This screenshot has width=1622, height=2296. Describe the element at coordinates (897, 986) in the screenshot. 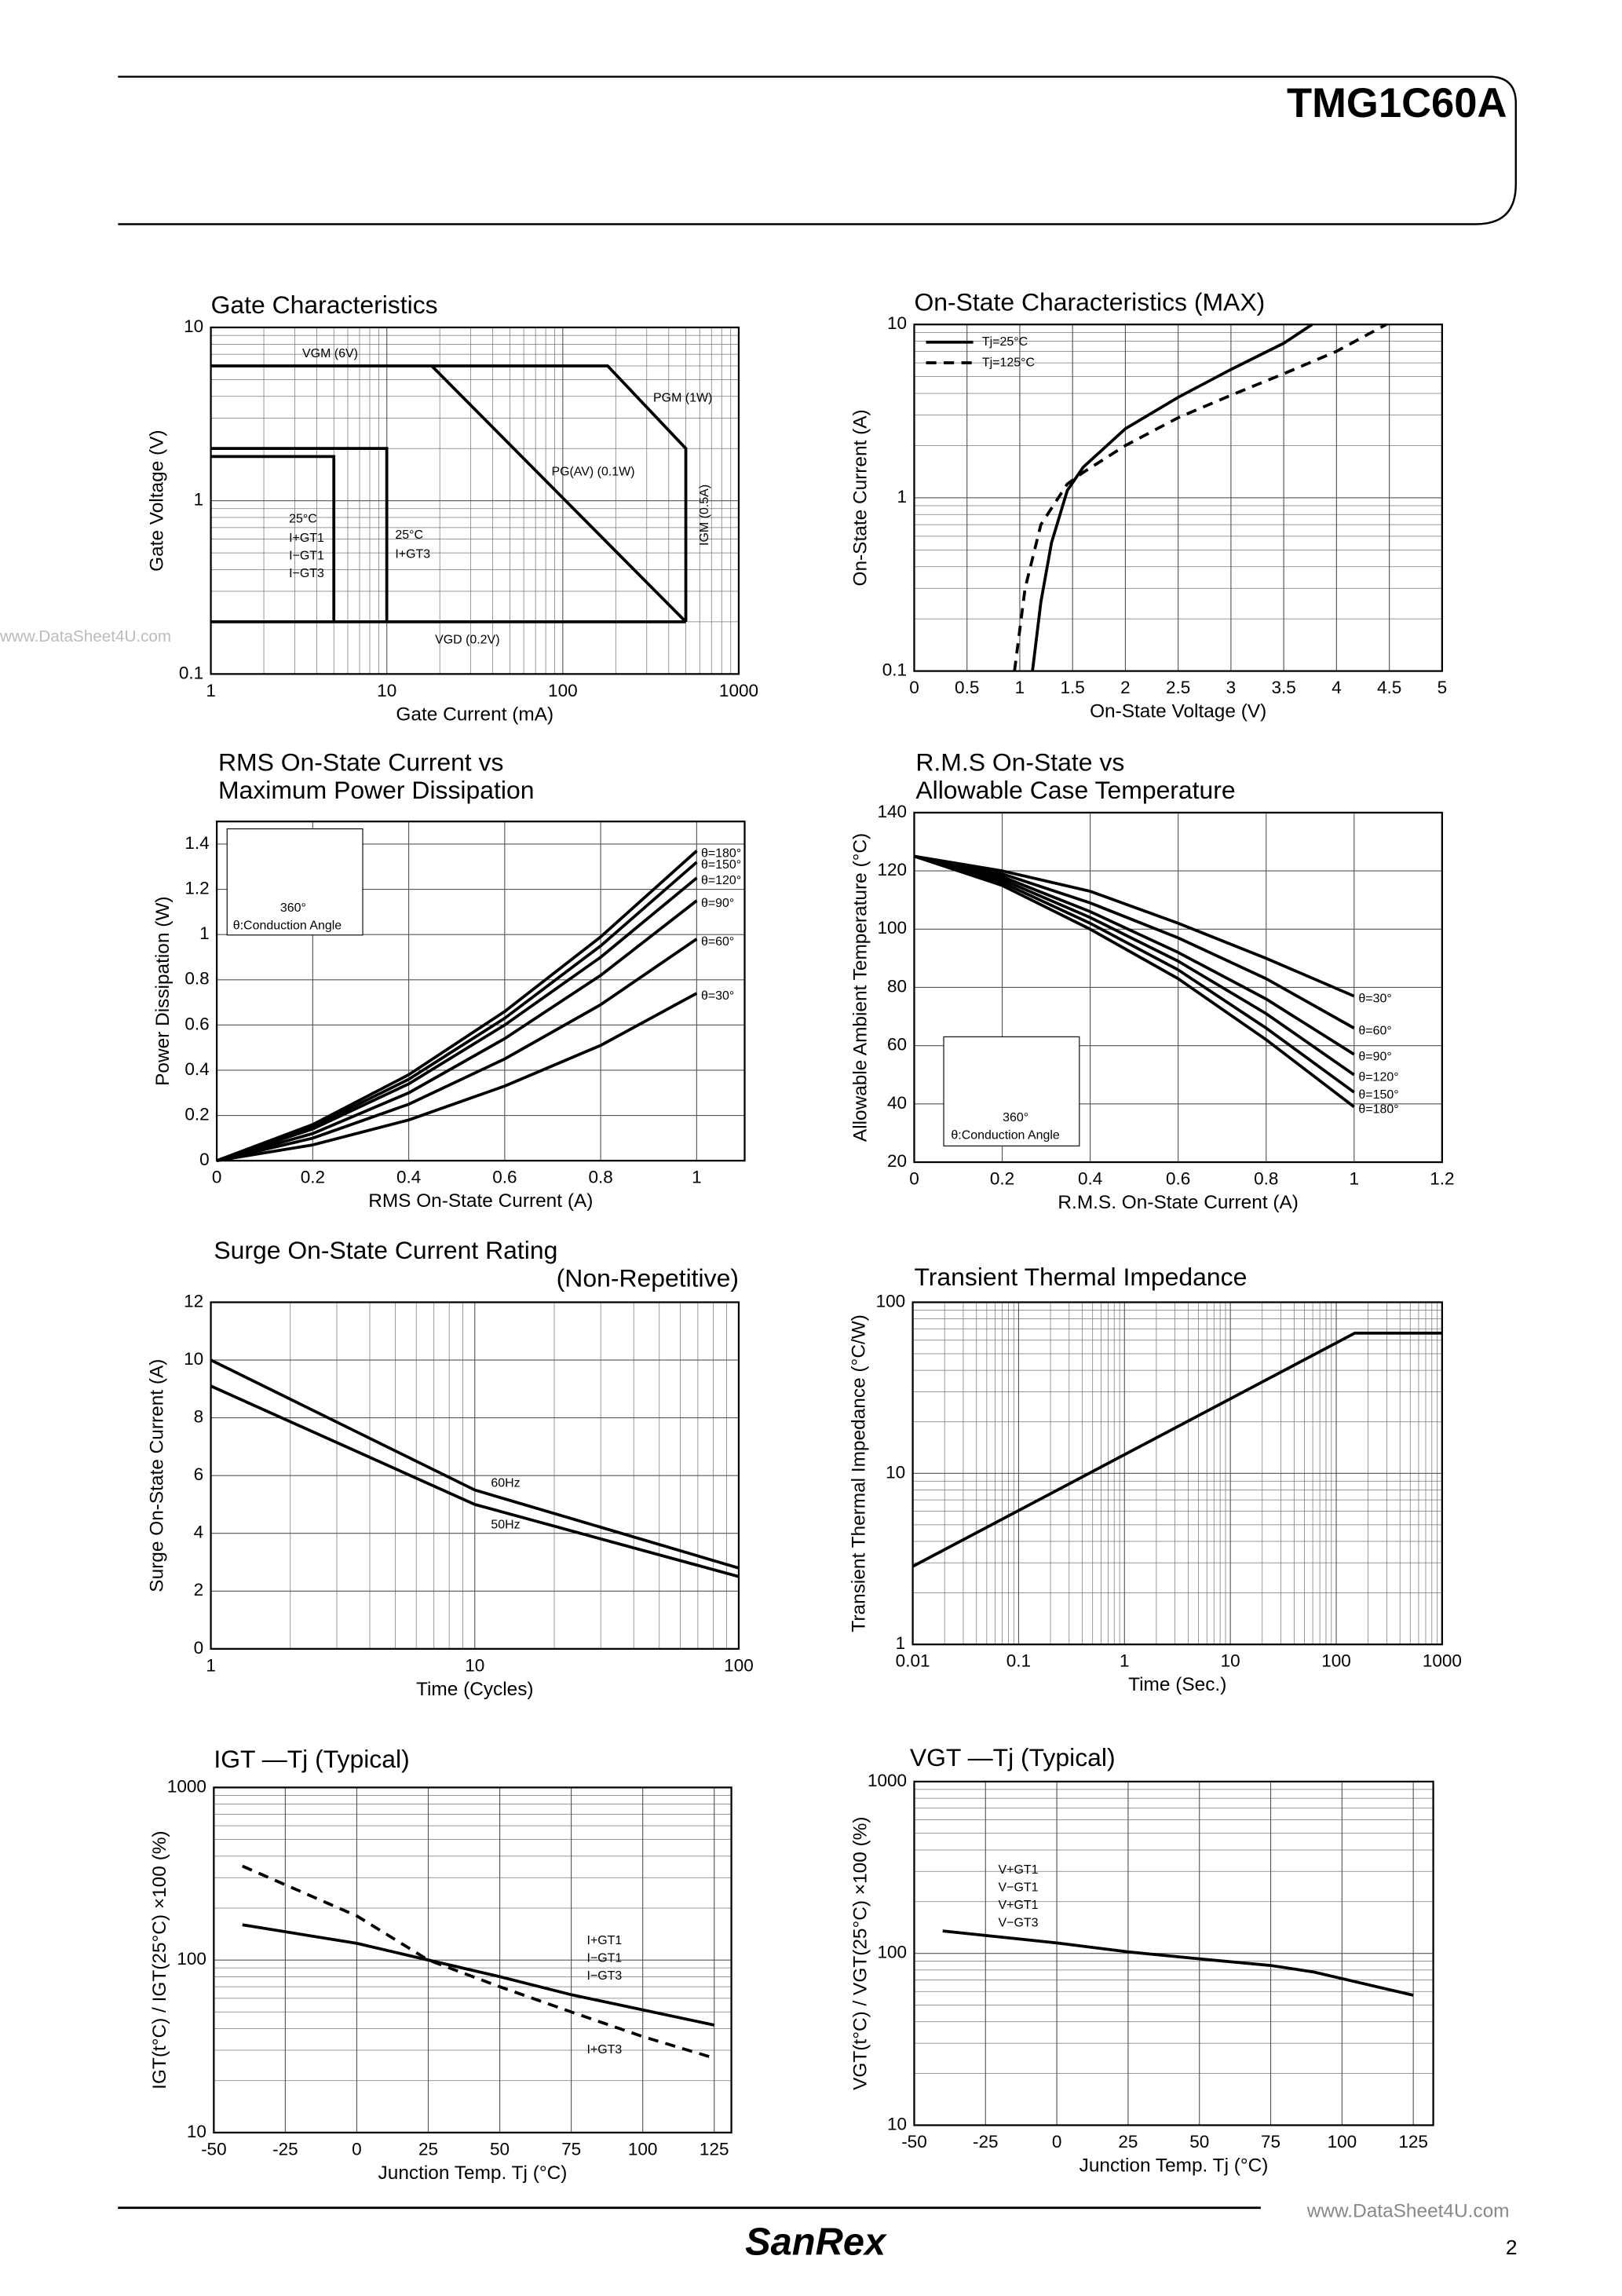

I see `y-tick-label: 80` at that location.